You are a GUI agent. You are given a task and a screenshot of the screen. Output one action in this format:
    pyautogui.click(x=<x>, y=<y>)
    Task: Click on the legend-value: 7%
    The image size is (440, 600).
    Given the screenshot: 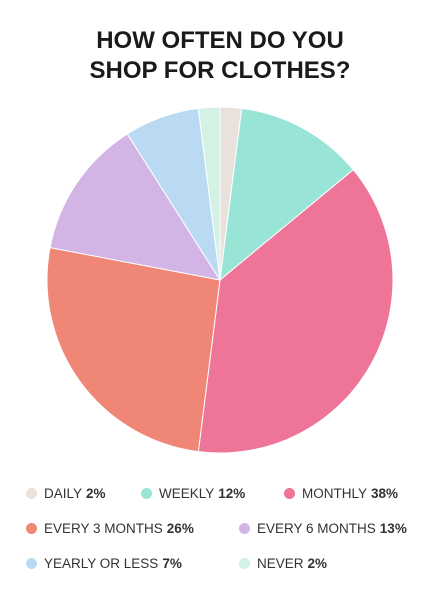 What is the action you would take?
    pyautogui.click(x=172, y=563)
    